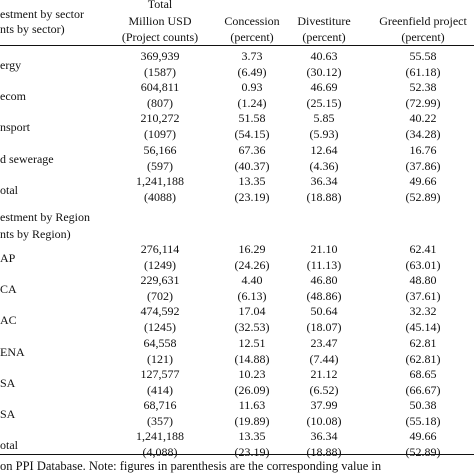 This screenshot has height=474, width=474. What do you see at coordinates (324, 149) in the screenshot?
I see `cell-value-div: 12.64` at bounding box center [324, 149].